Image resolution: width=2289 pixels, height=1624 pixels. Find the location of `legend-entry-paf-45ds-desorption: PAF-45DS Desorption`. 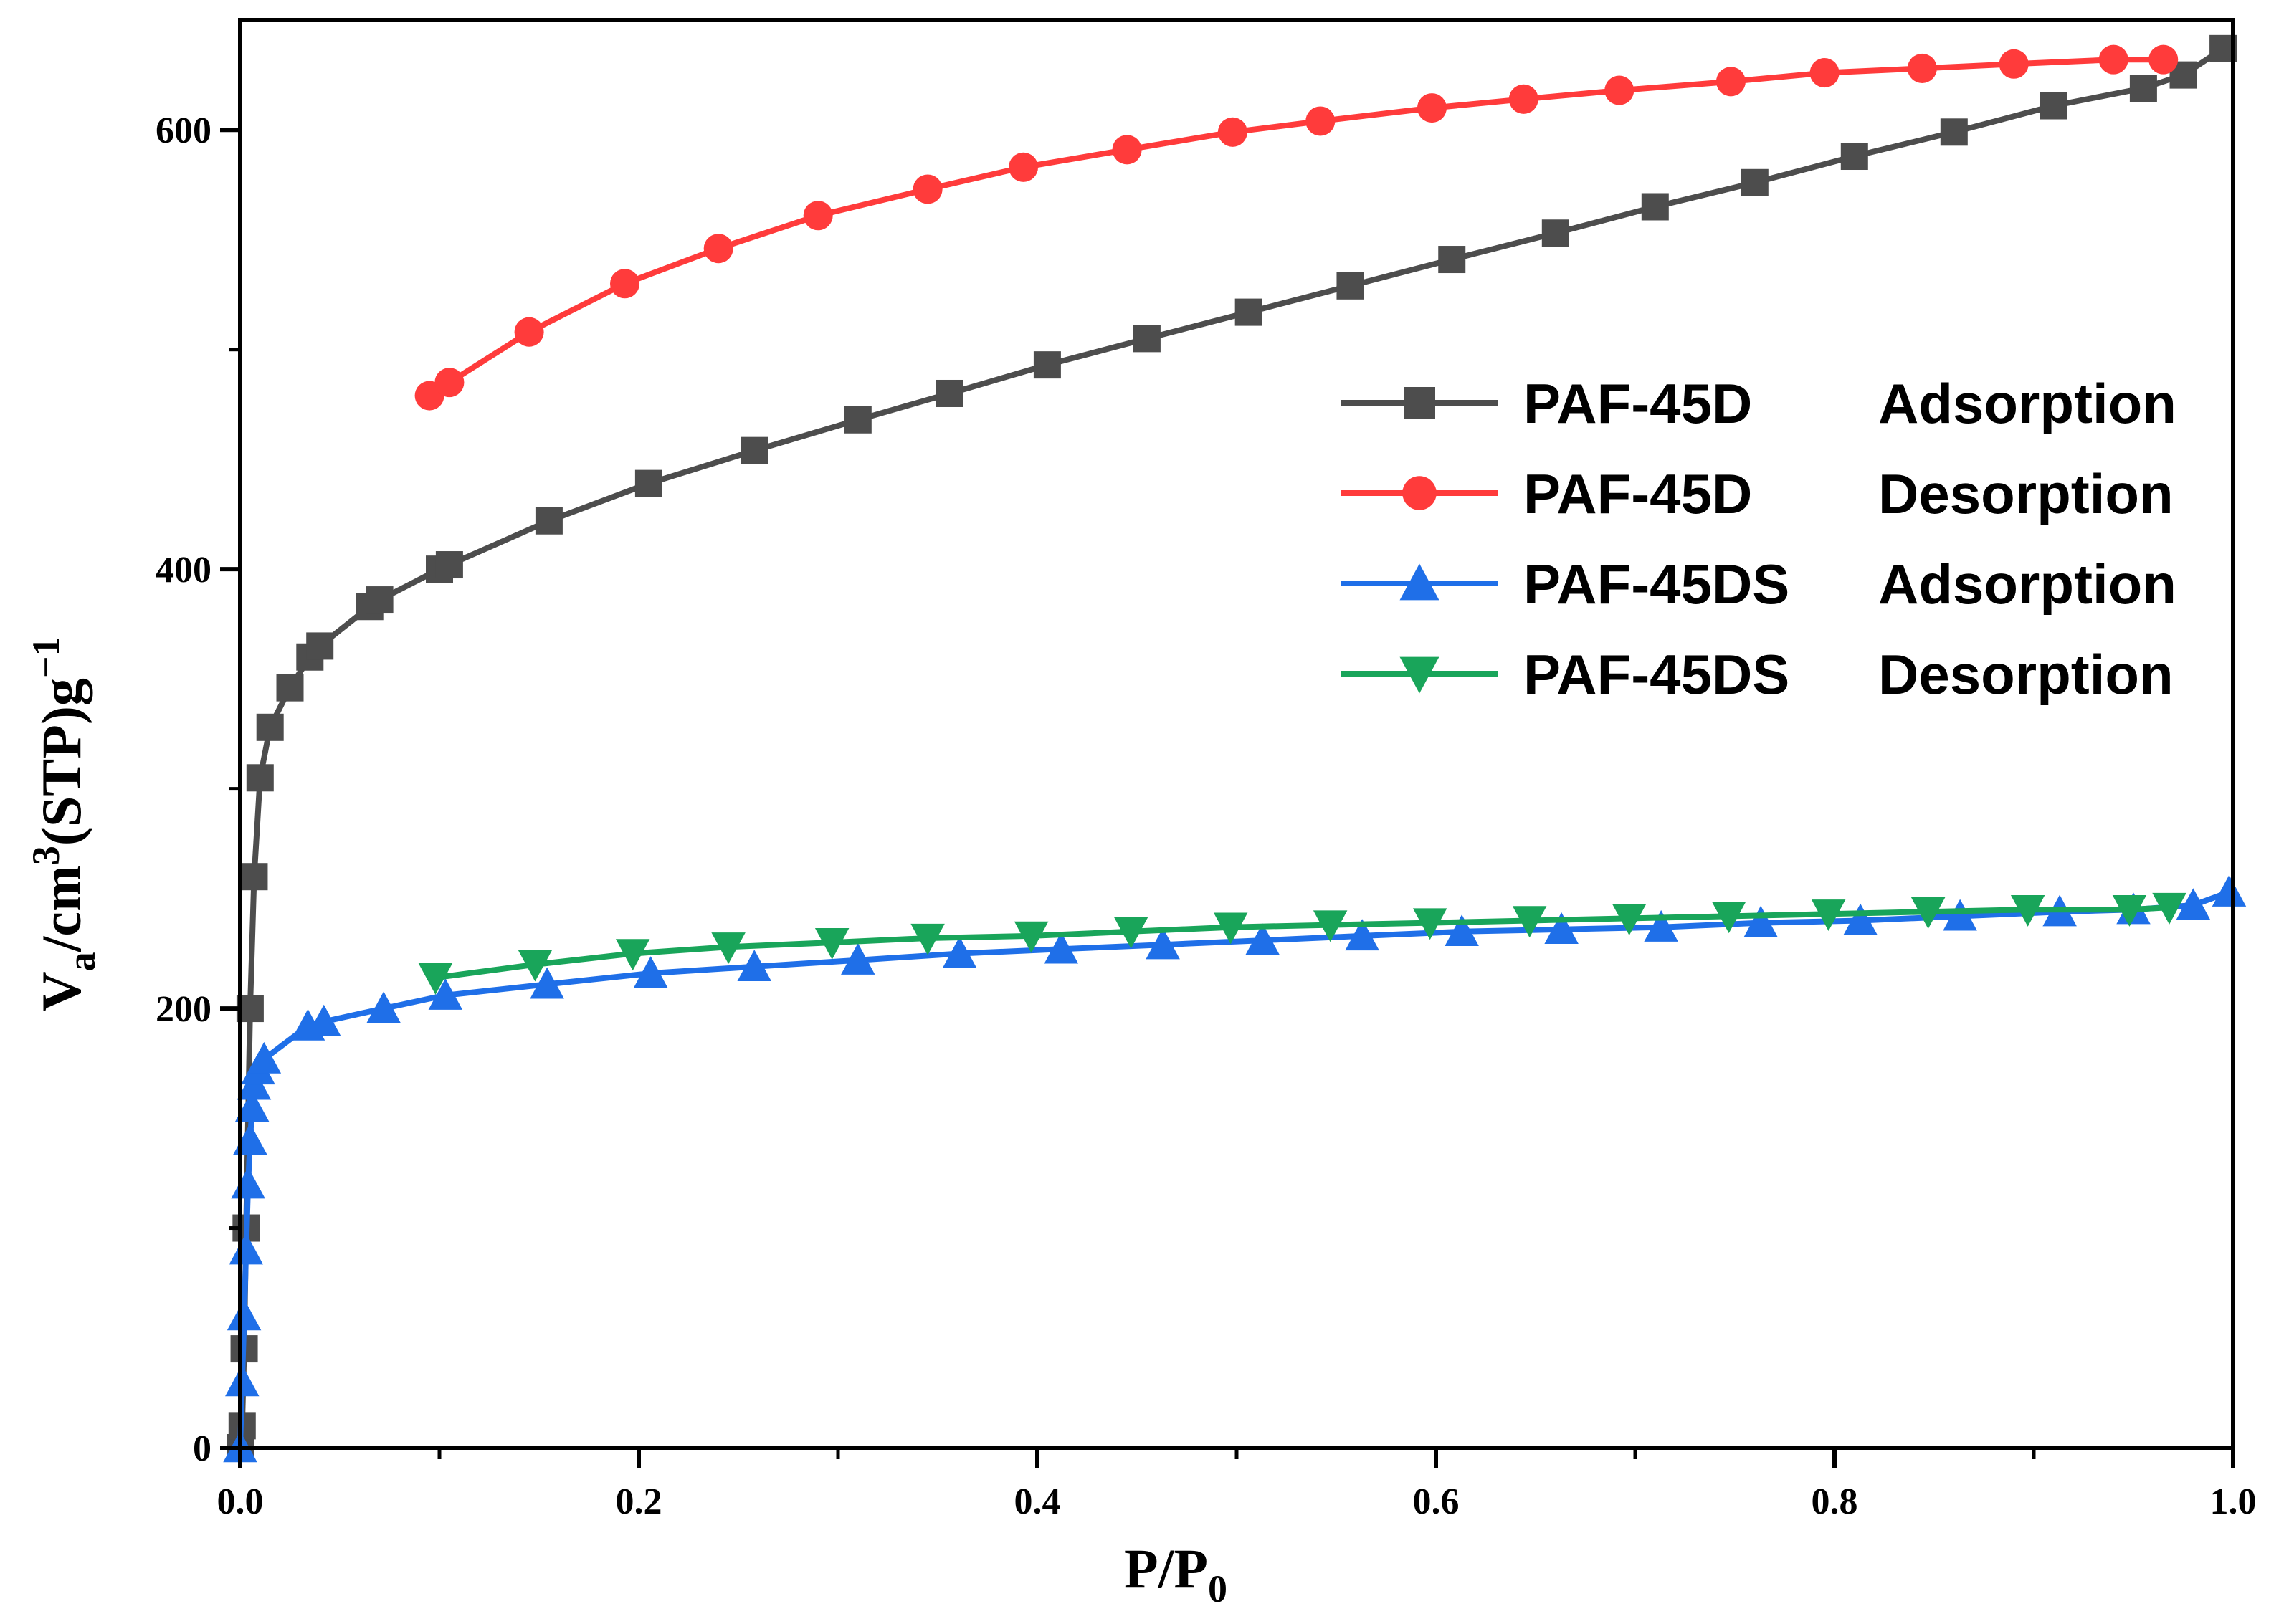

legend-entry-paf-45ds-desorption: PAF-45DS Desorption is located at coordinates (1757, 675).